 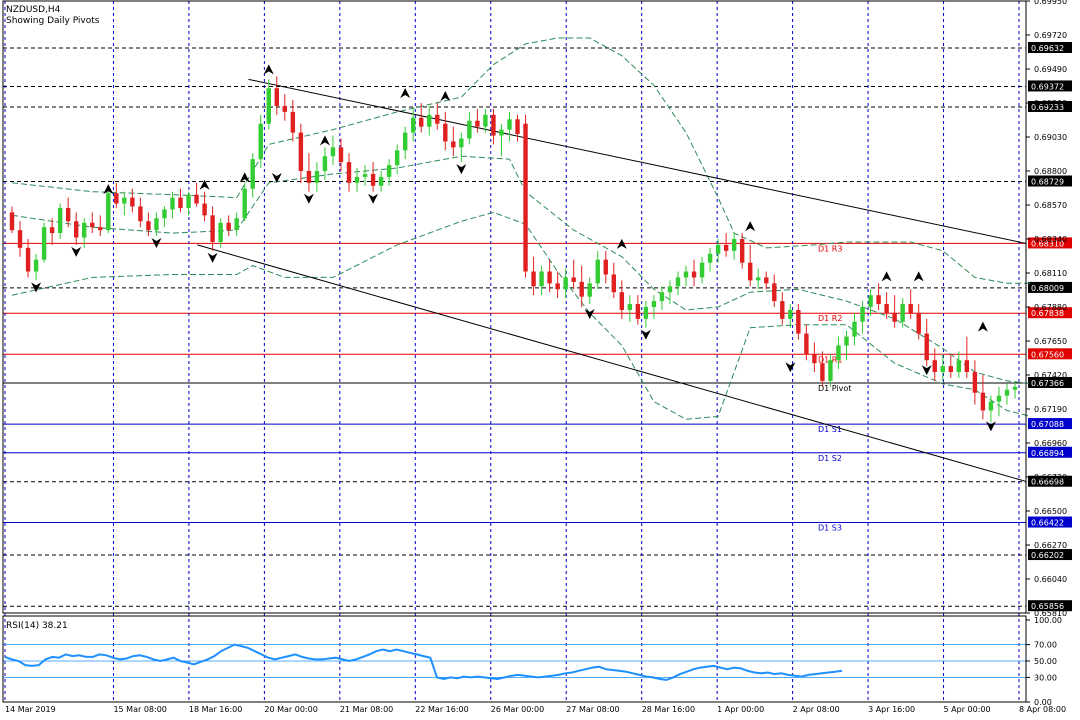 I want to click on rsi-tick-label: 30.00, so click(x=1045, y=677).